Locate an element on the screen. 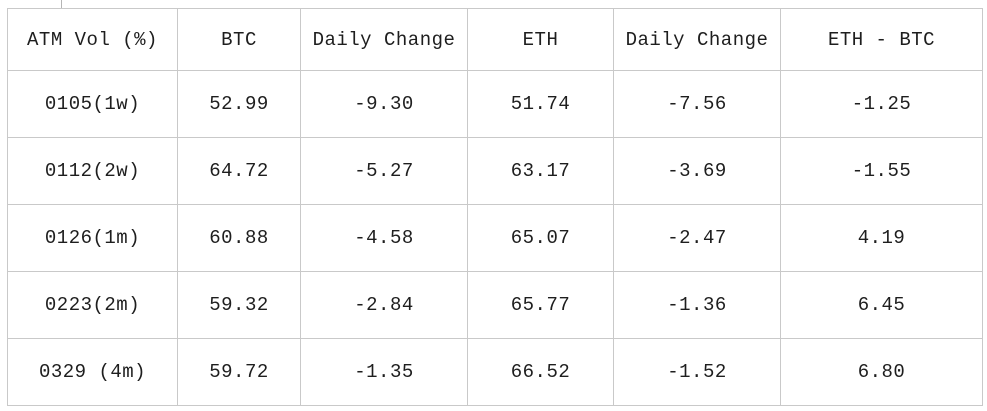 The height and width of the screenshot is (411, 987). table-cell: -1.35 is located at coordinates (384, 372).